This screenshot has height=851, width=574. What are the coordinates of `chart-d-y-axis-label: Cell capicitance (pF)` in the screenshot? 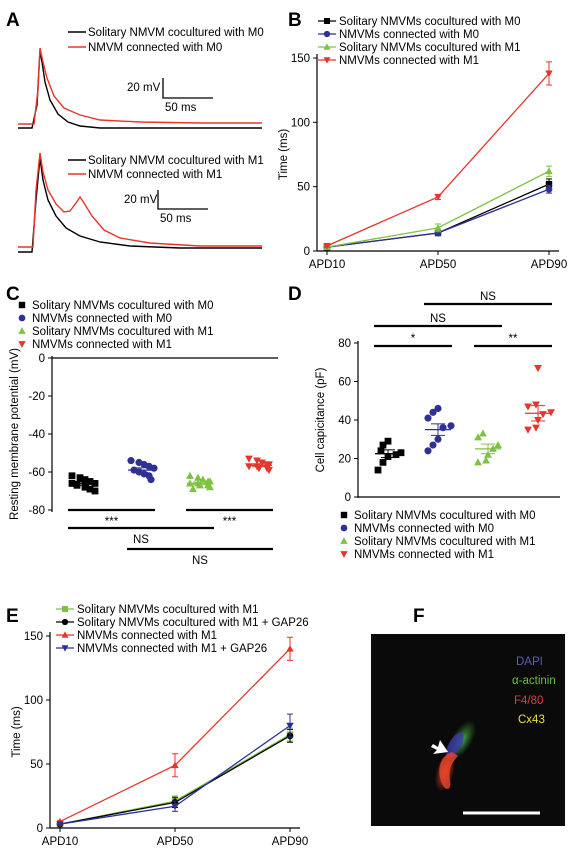 It's located at (321, 419).